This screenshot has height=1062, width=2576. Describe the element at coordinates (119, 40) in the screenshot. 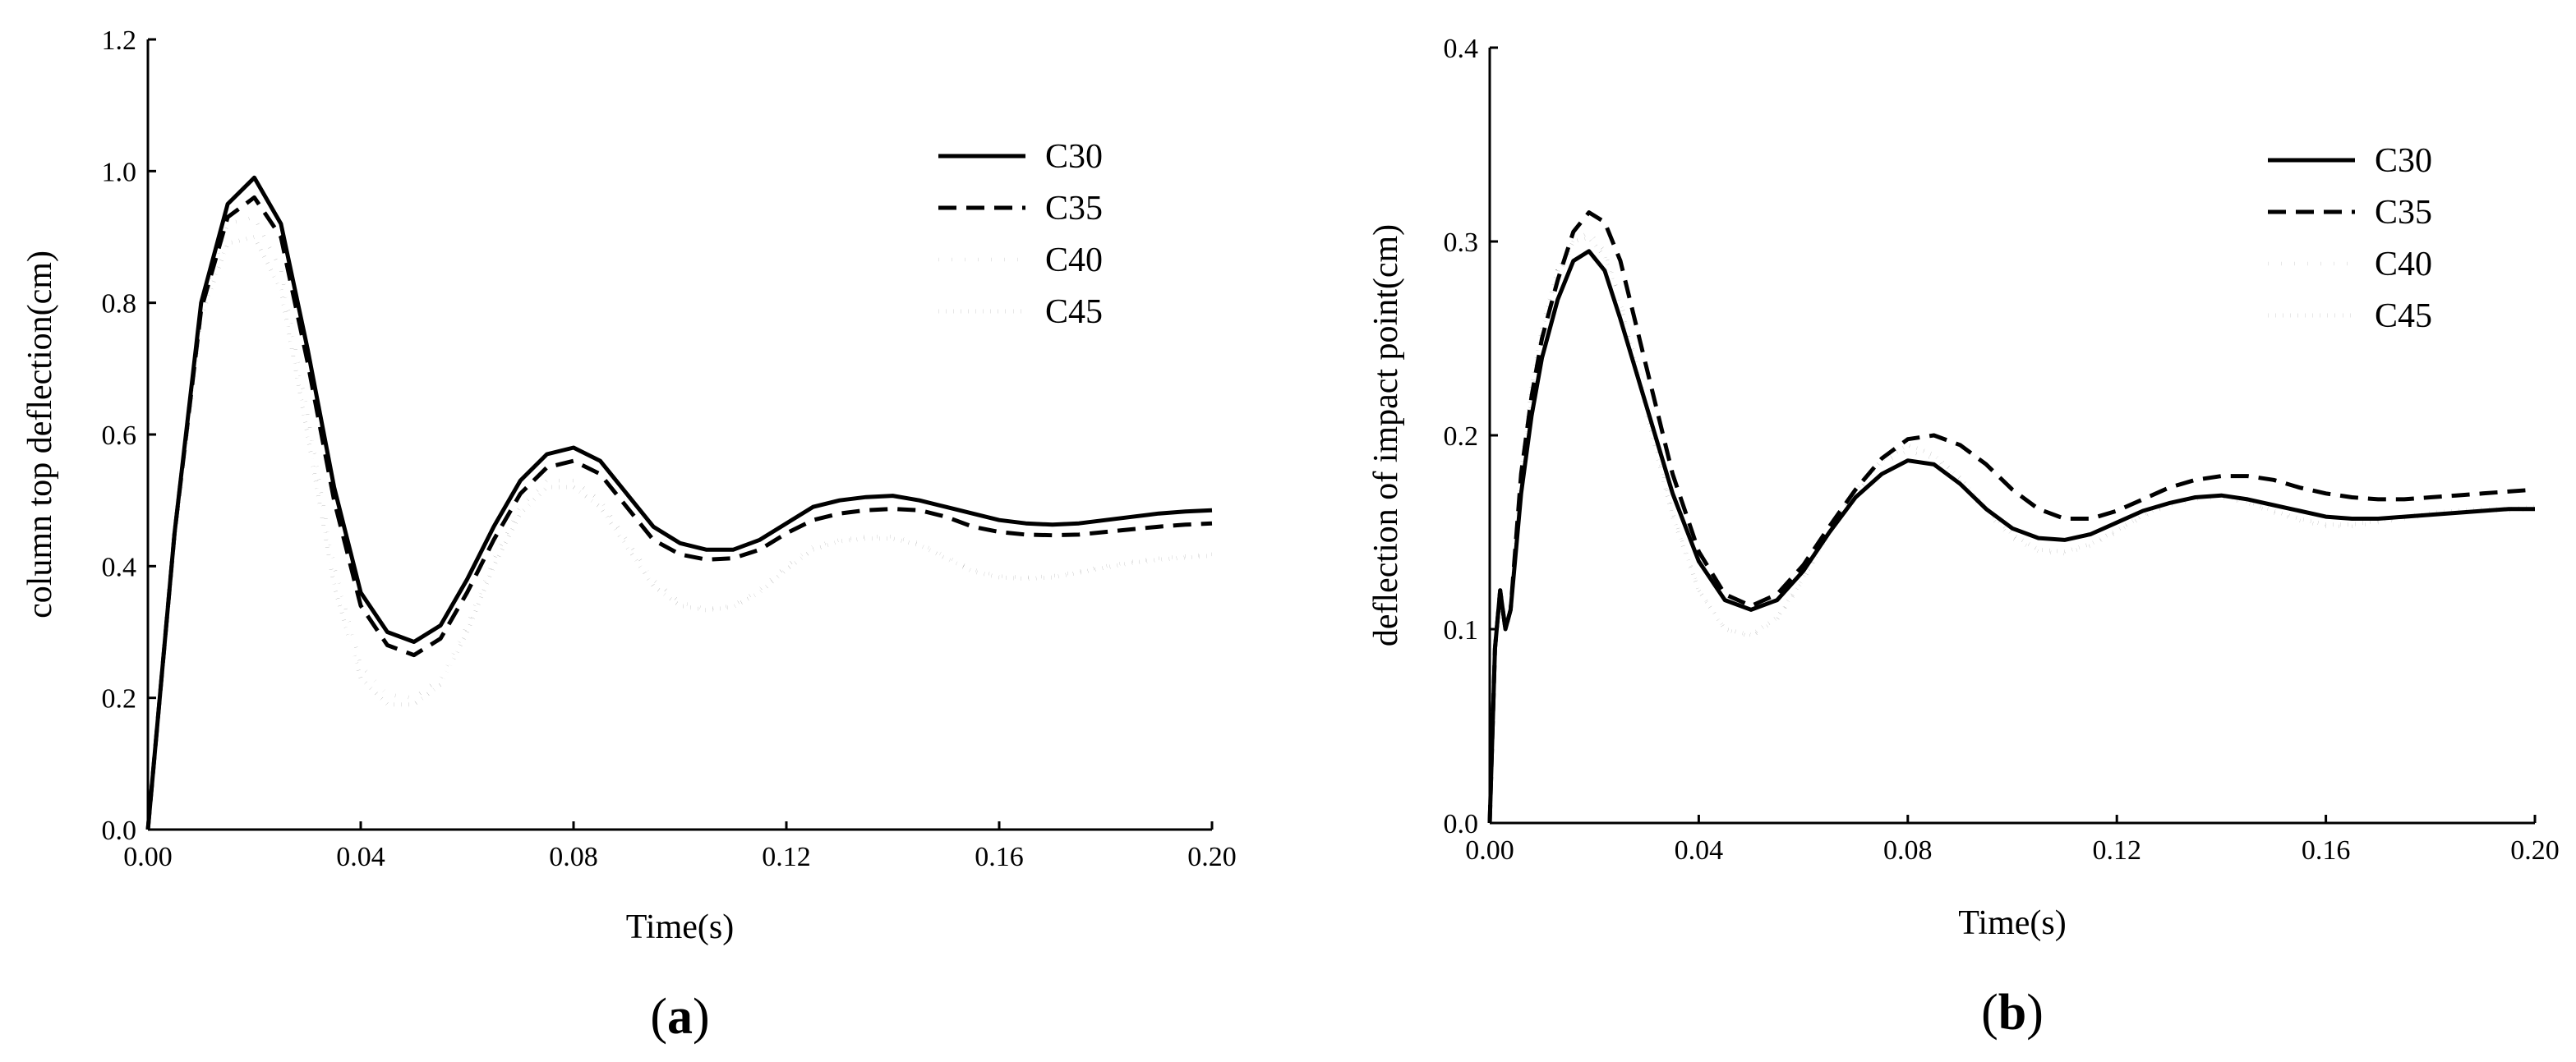

I see `y-tick-label: 1.2` at that location.